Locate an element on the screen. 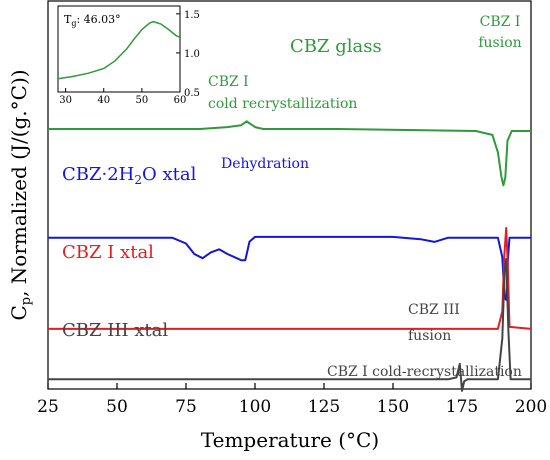  series-label-glass: CBZ glass is located at coordinates (336, 46).